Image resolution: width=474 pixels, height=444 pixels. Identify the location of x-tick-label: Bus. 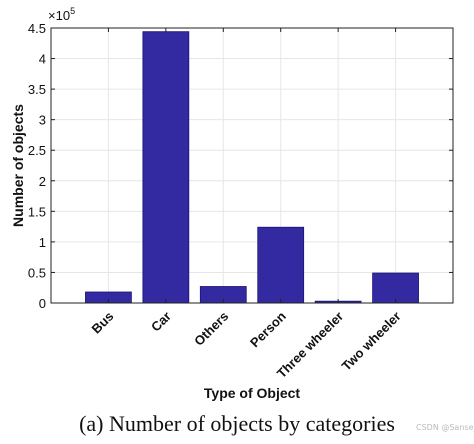
(103, 323).